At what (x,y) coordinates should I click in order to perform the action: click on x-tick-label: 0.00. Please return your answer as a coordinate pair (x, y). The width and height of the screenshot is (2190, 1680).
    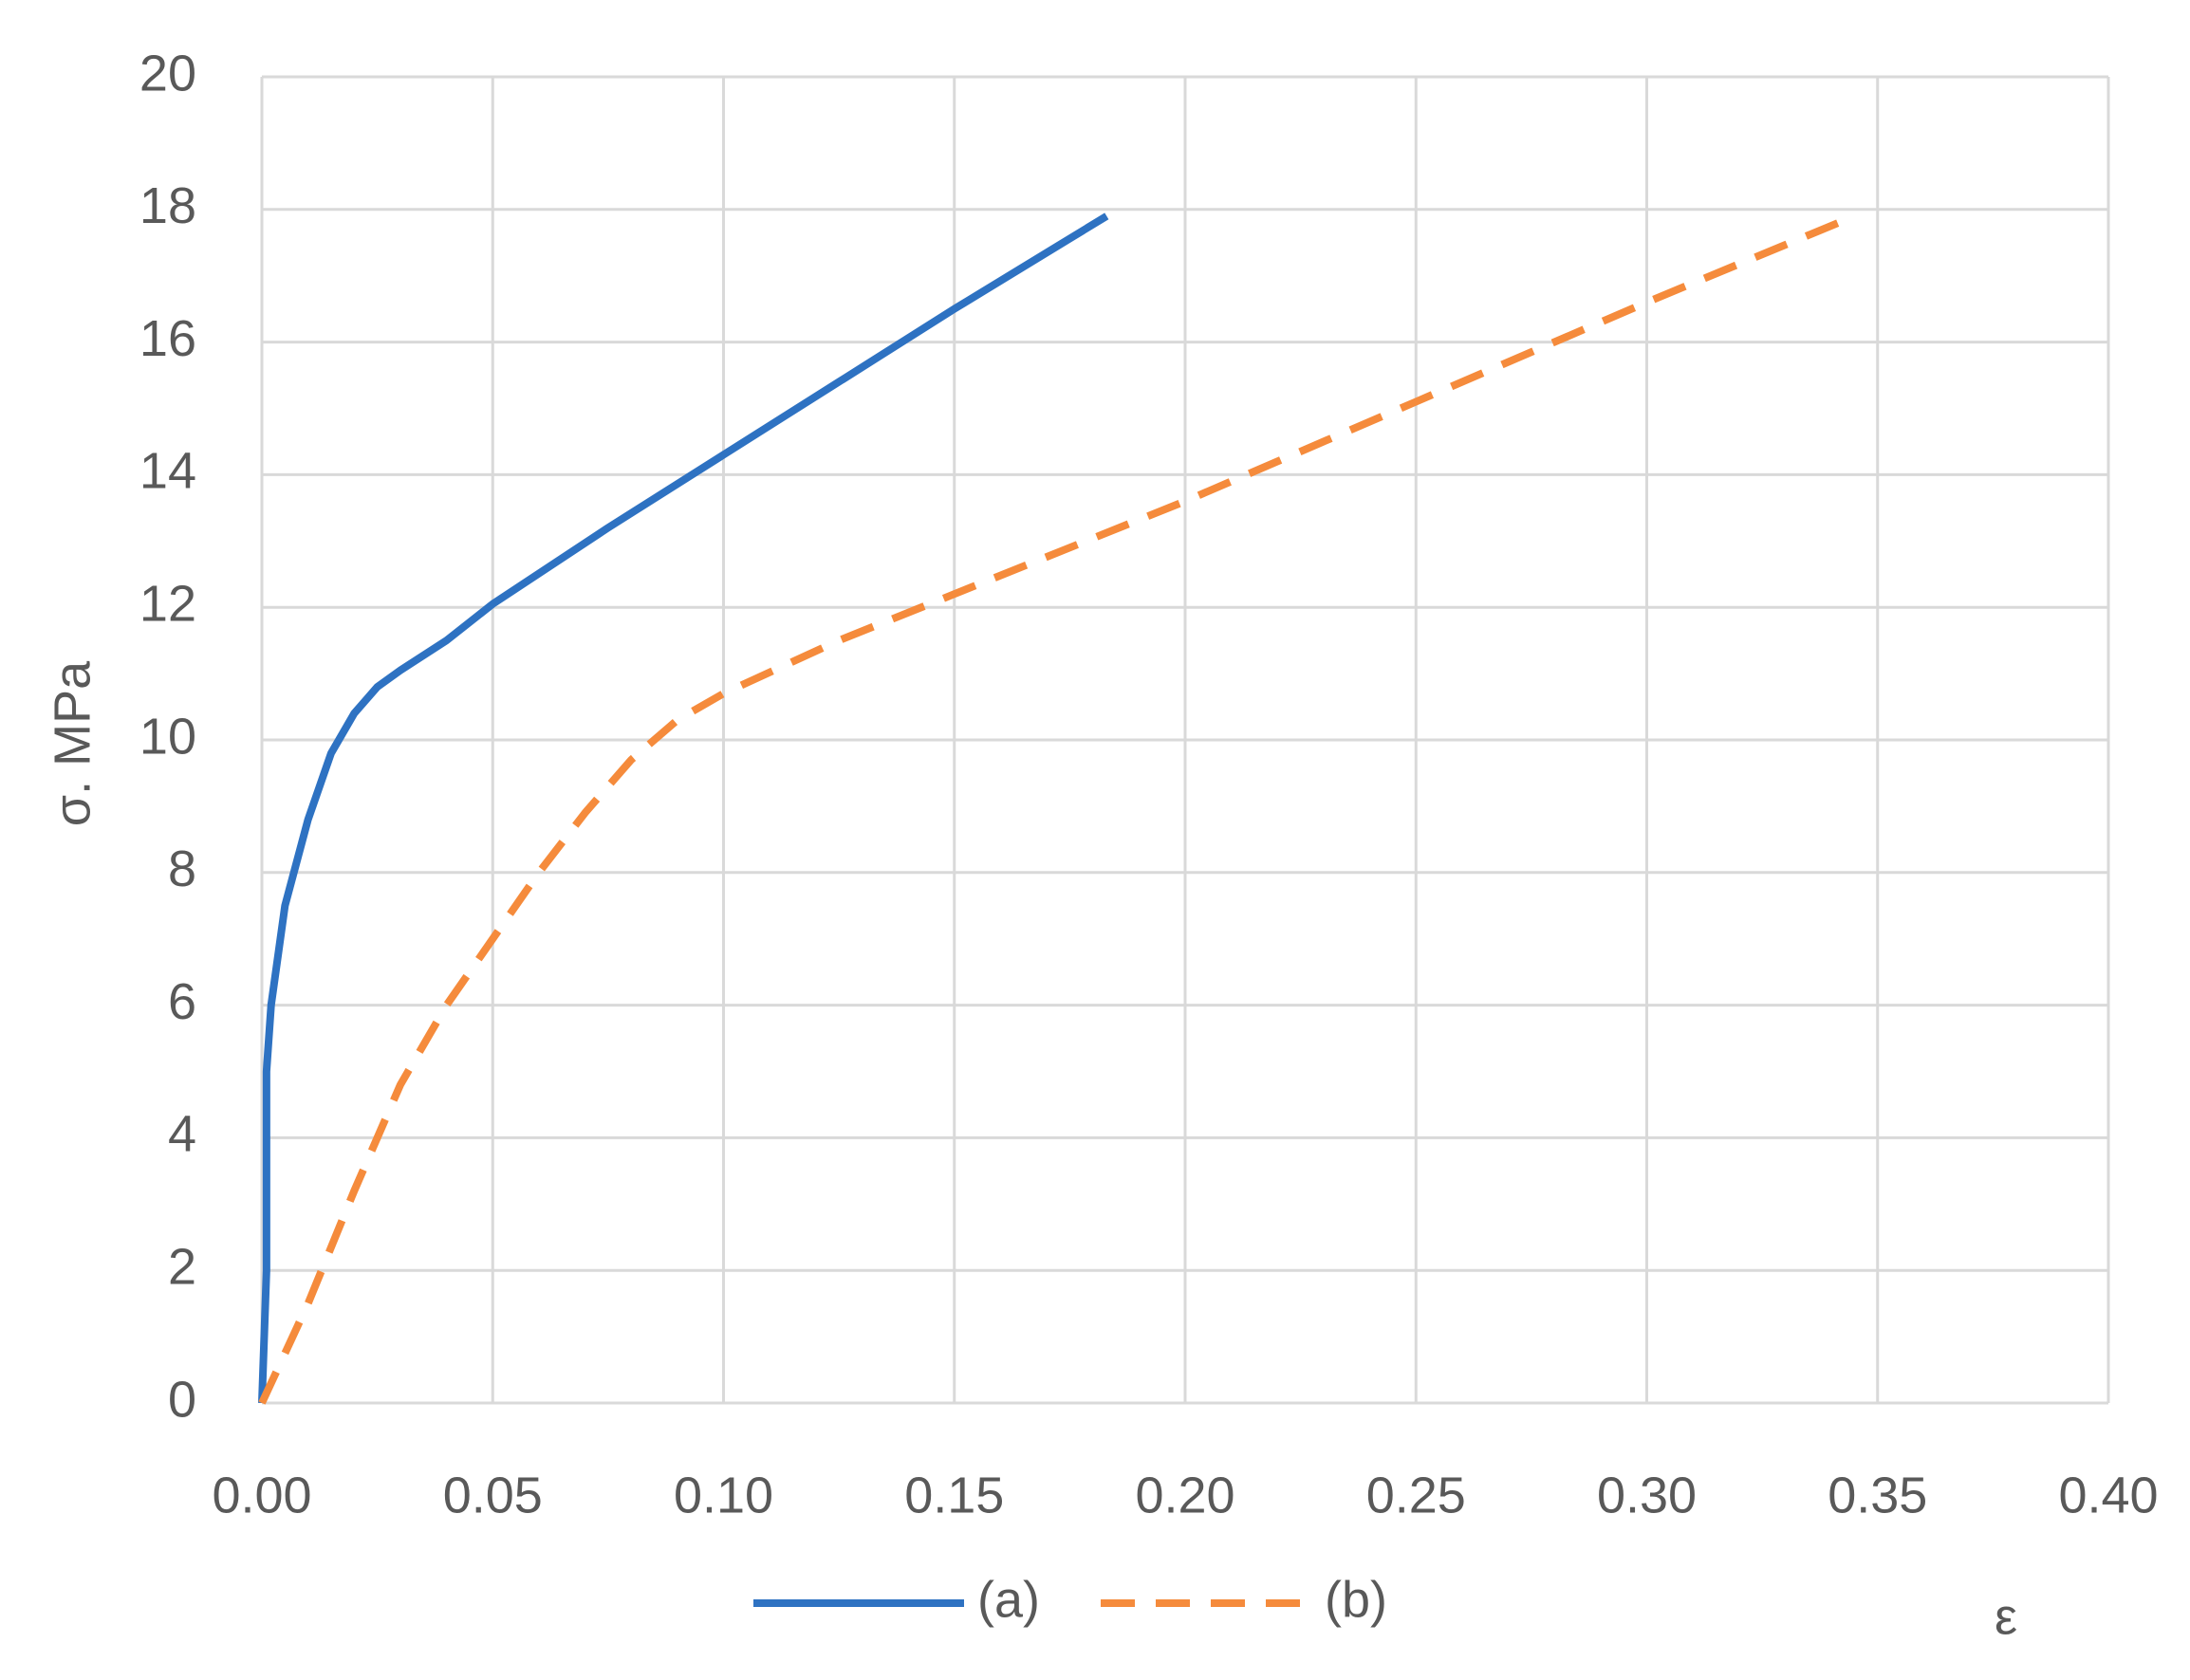
    Looking at the image, I should click on (261, 1495).